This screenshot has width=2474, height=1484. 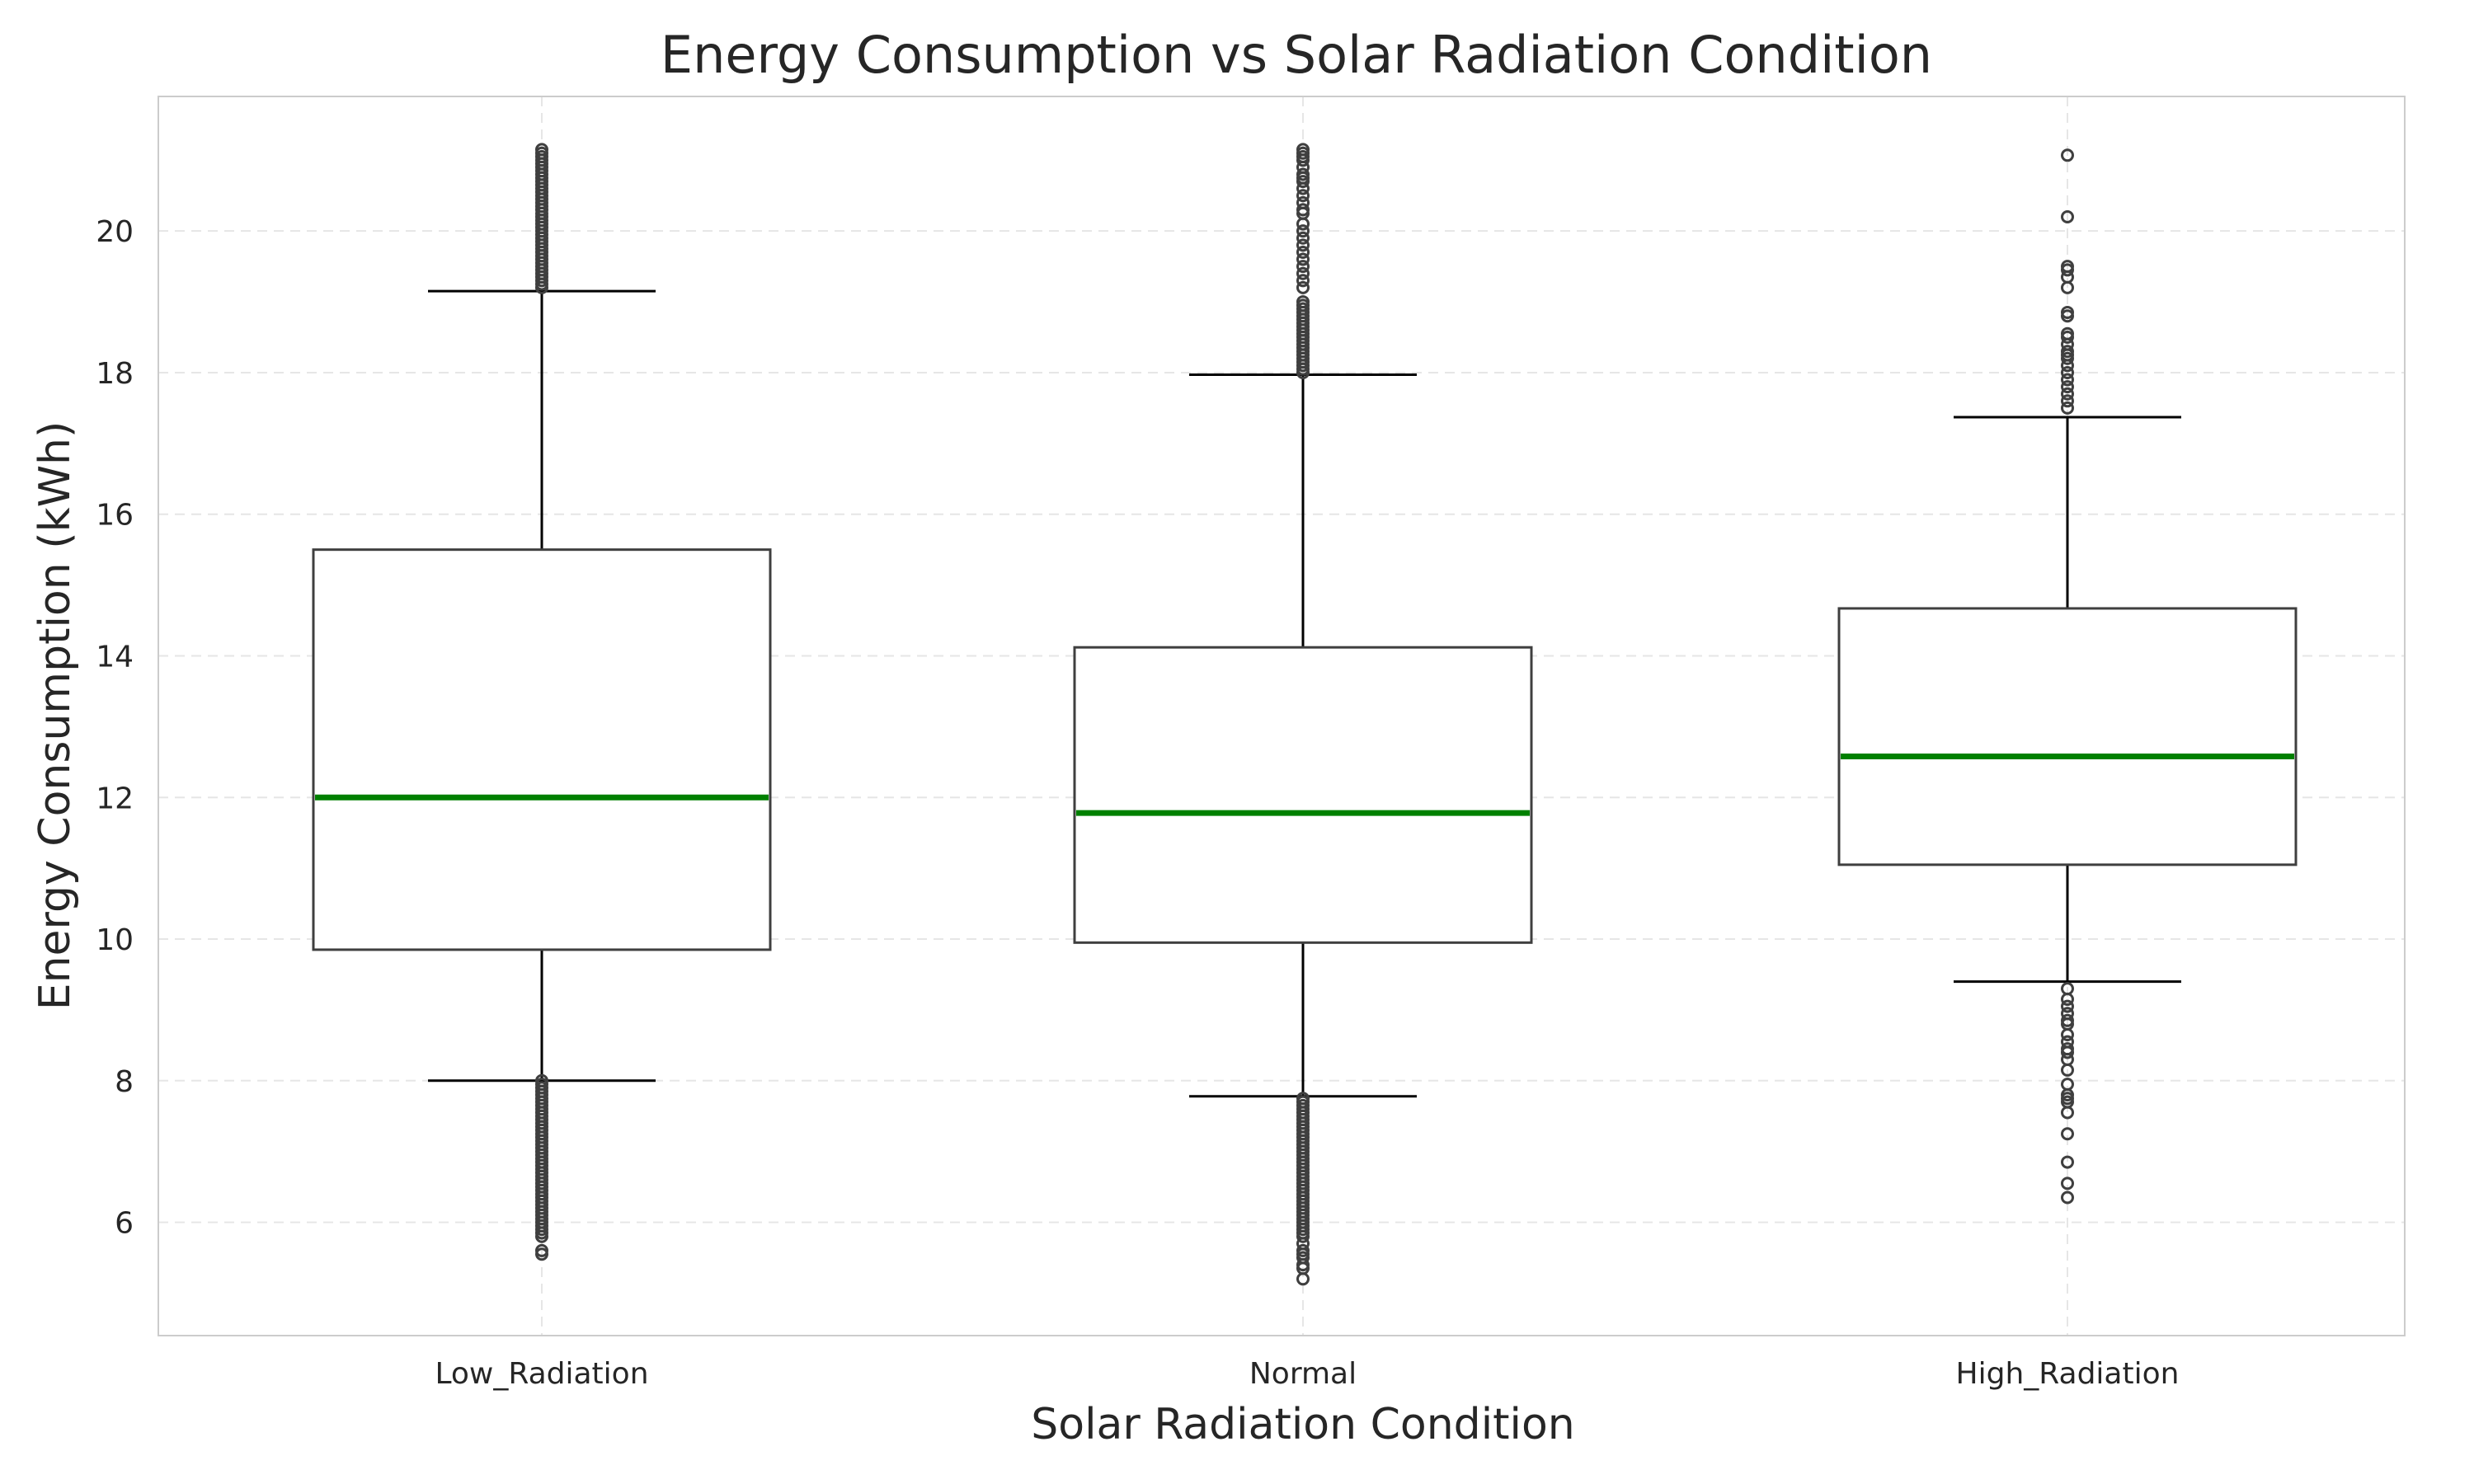 I want to click on y-tick-label: 10, so click(x=115, y=940).